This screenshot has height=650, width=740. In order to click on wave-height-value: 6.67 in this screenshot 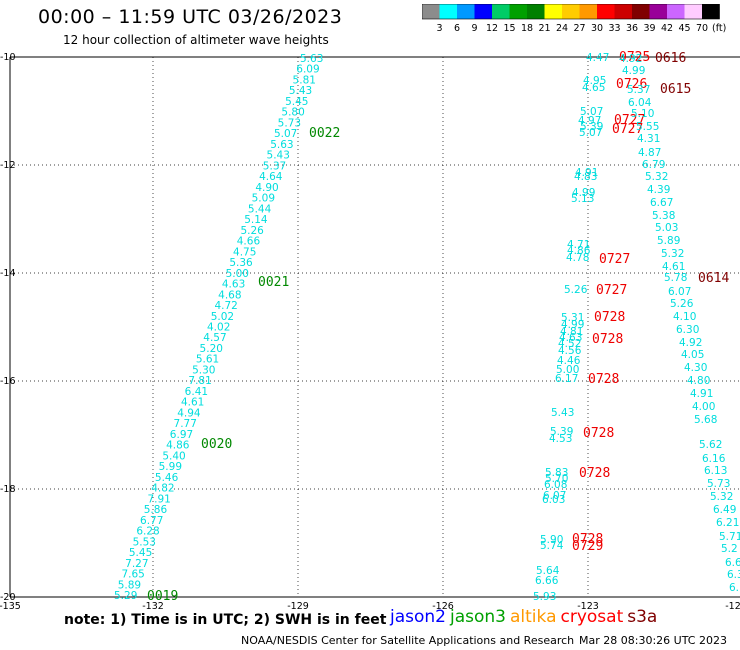, I will do `click(661, 203)`.